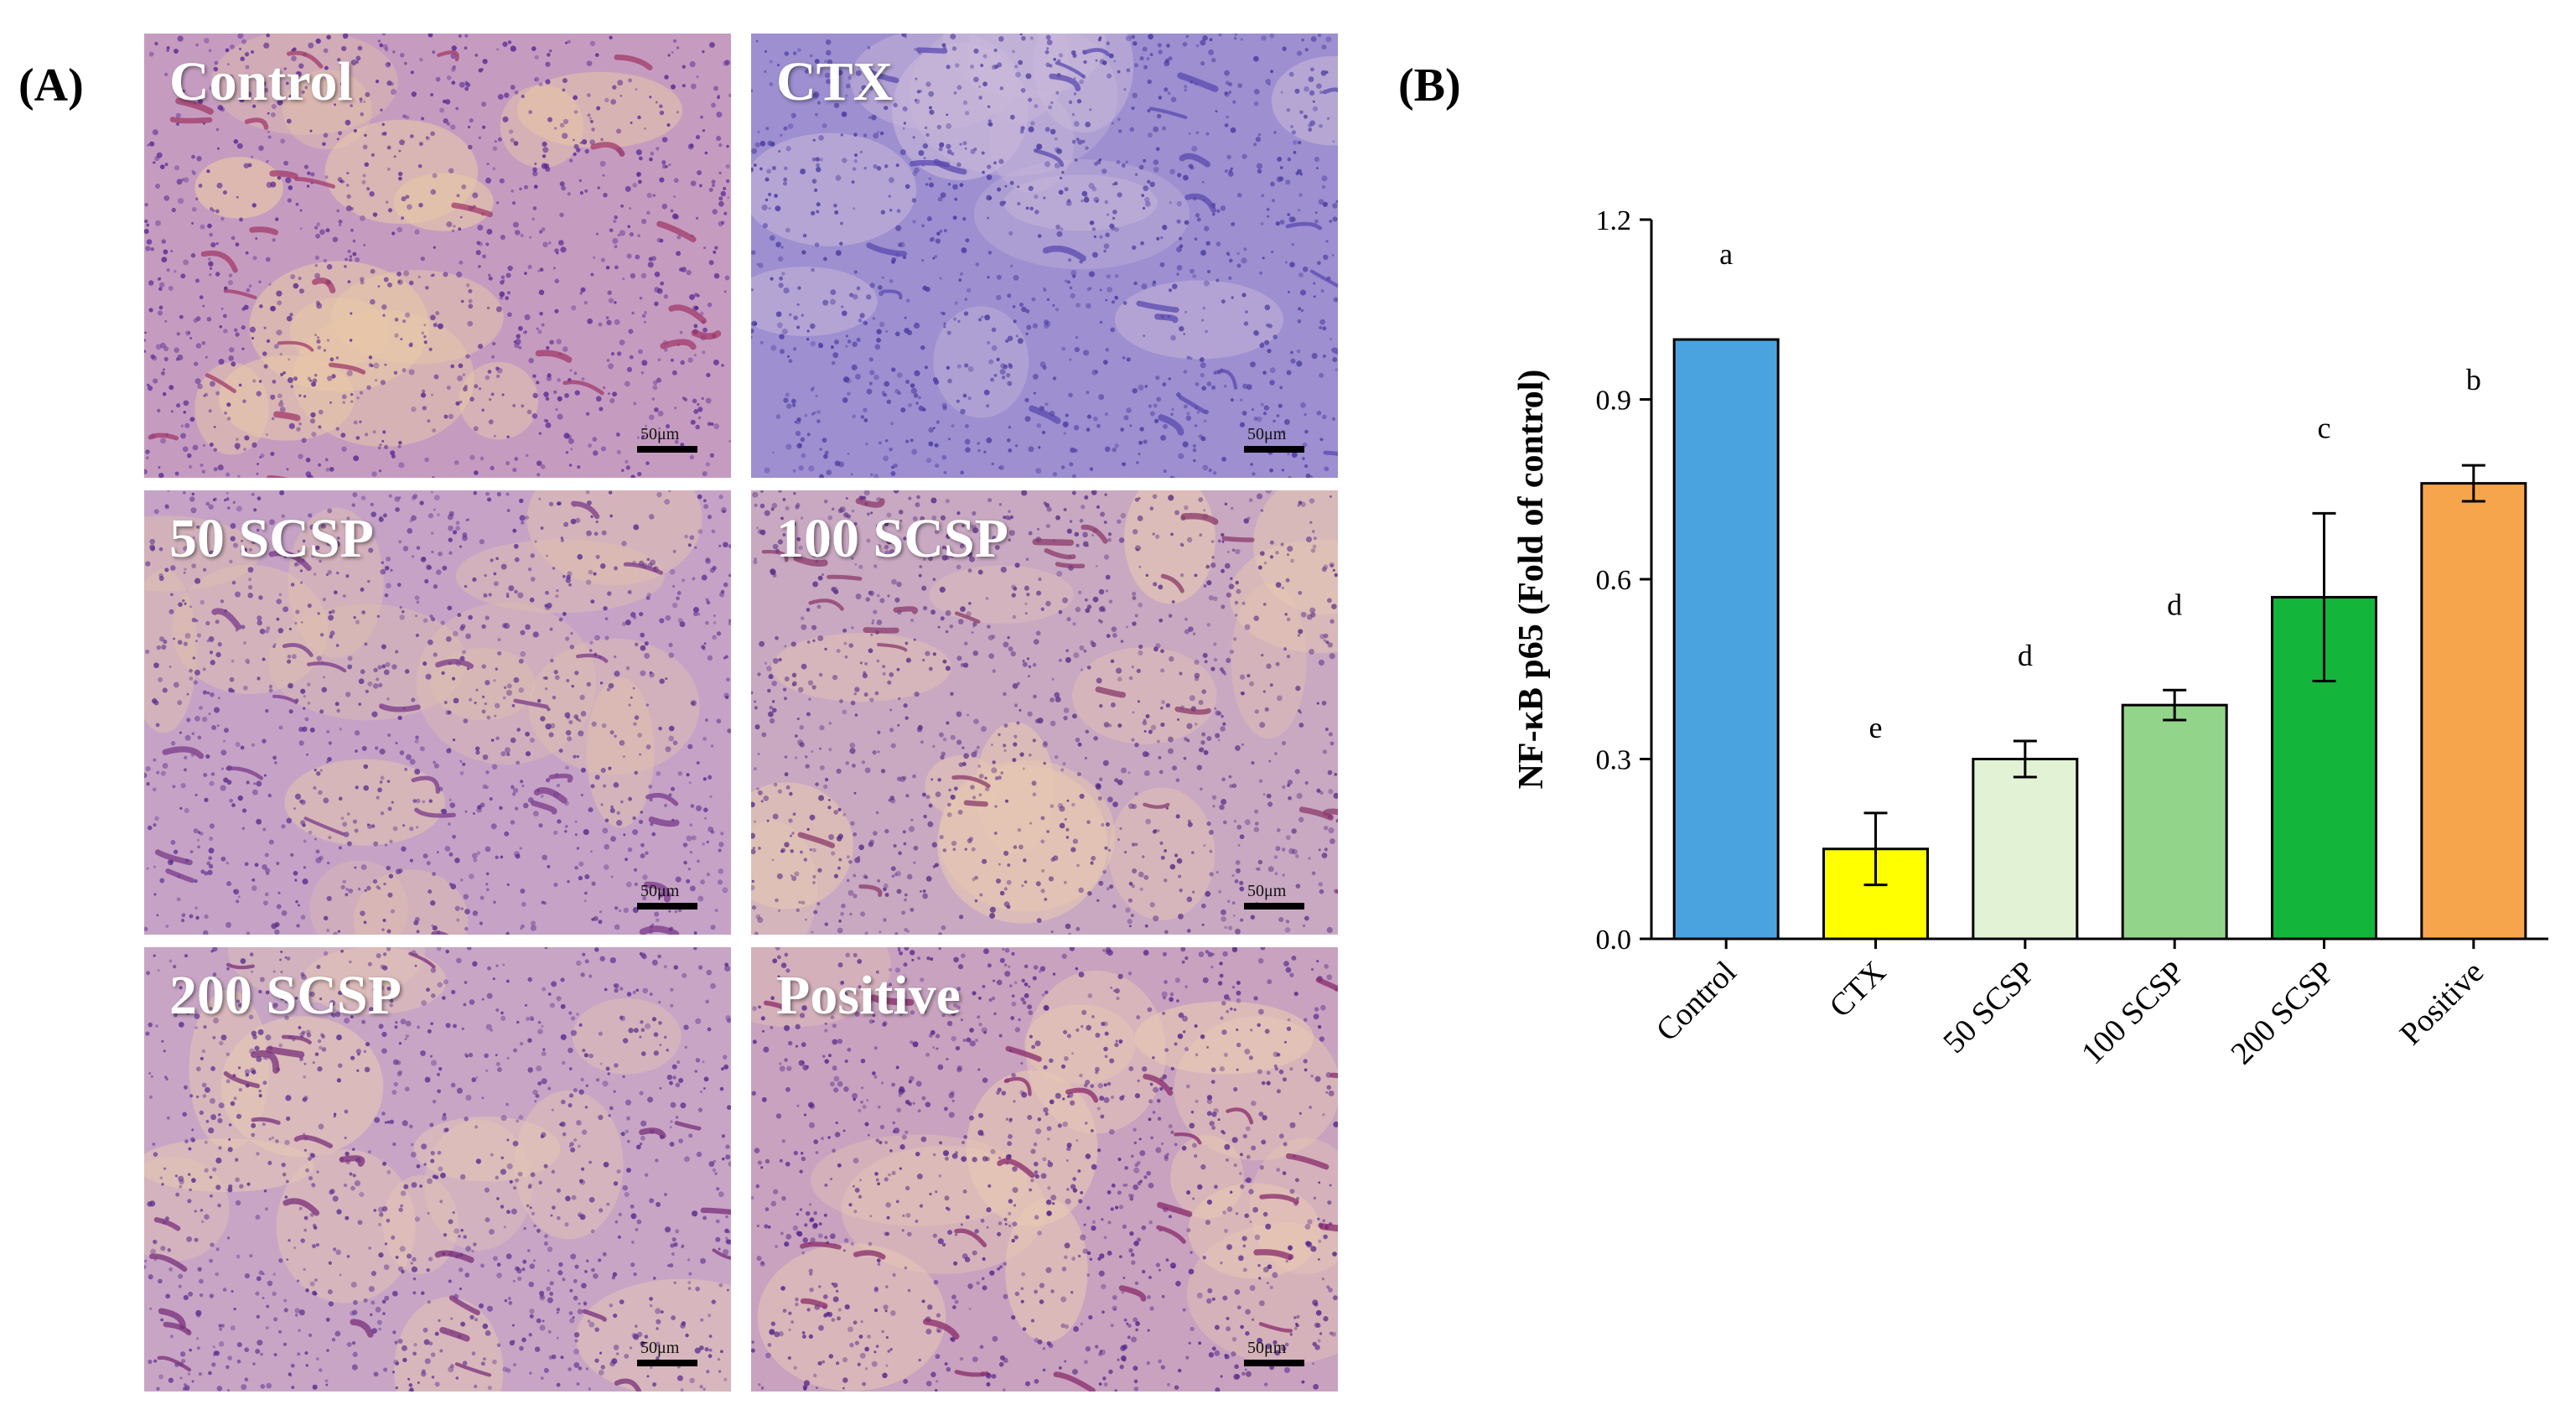 The image size is (2576, 1420). What do you see at coordinates (261, 82) in the screenshot?
I see `micrograph-title: Control` at bounding box center [261, 82].